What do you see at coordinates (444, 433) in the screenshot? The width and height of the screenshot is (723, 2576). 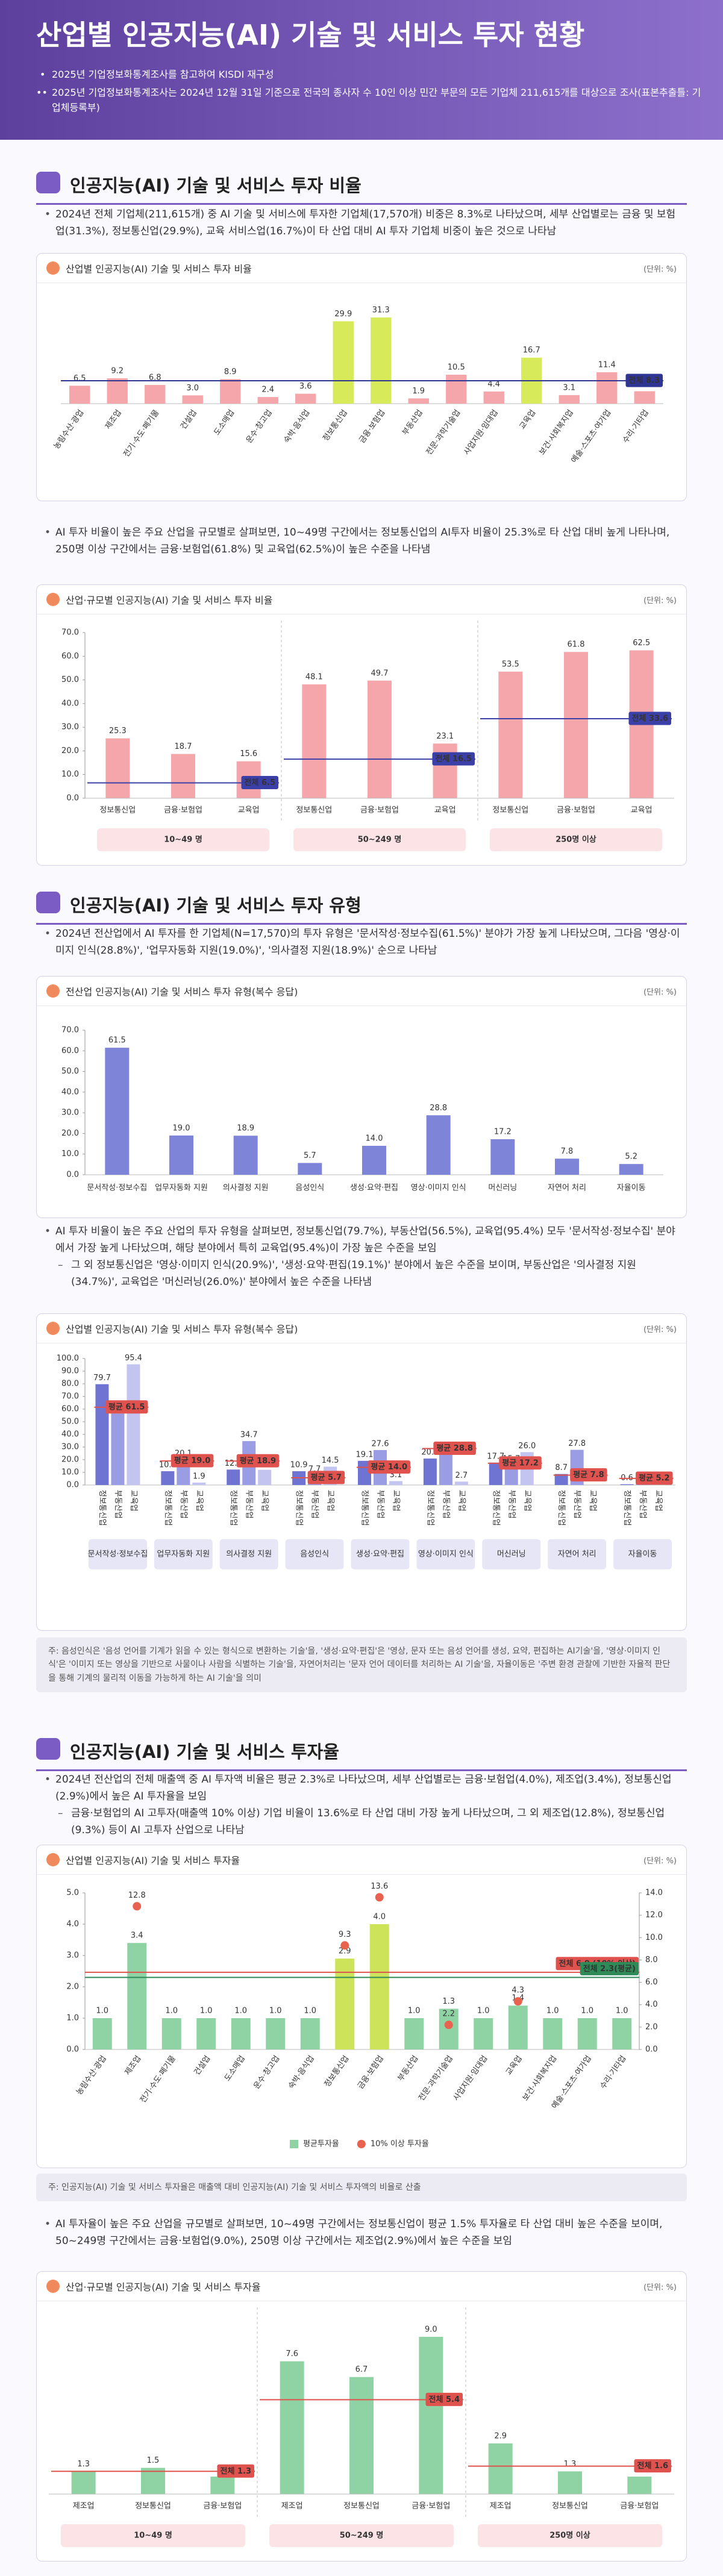 I see `x-tick-label: 전문·과학기술업` at bounding box center [444, 433].